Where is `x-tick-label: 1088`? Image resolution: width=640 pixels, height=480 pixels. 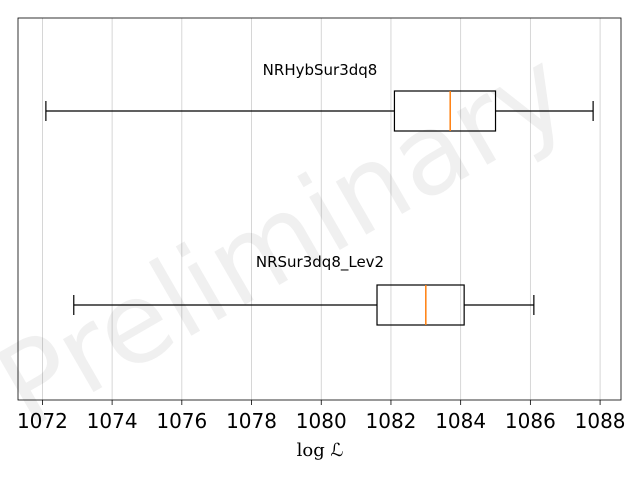 x-tick-label: 1088 is located at coordinates (600, 421).